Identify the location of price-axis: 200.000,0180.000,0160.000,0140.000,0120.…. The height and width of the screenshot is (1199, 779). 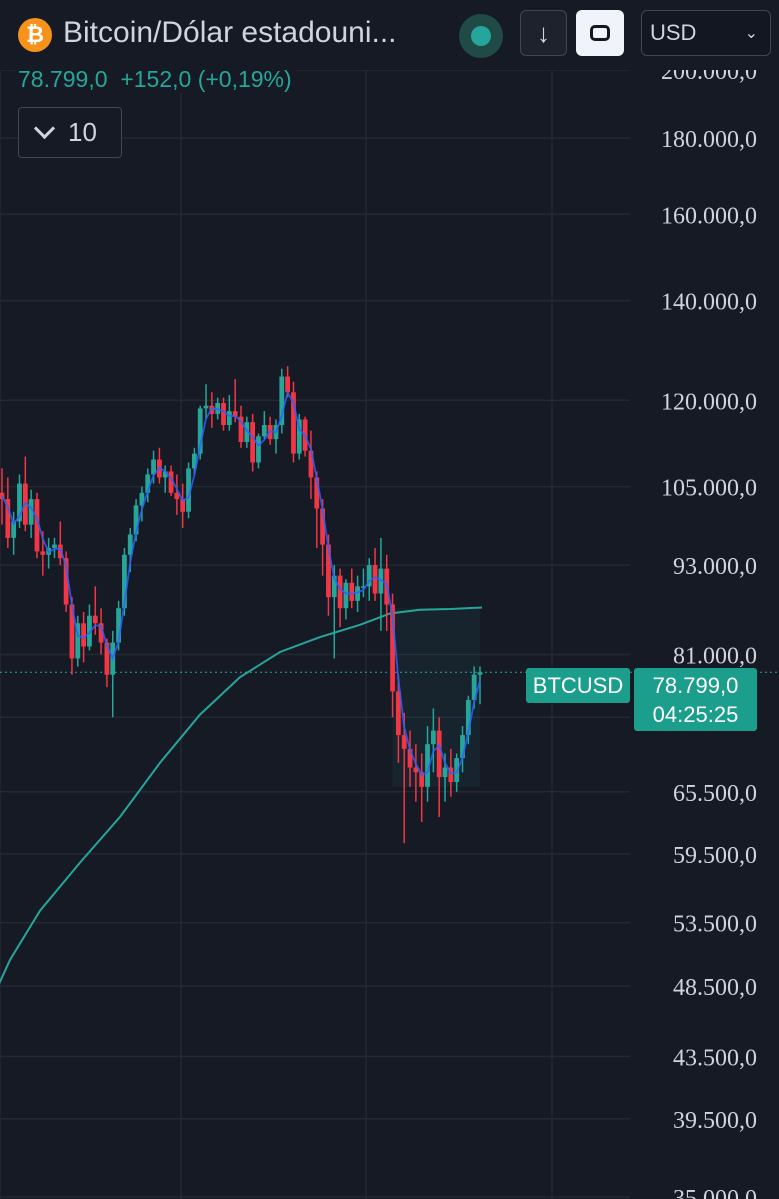
(709, 629).